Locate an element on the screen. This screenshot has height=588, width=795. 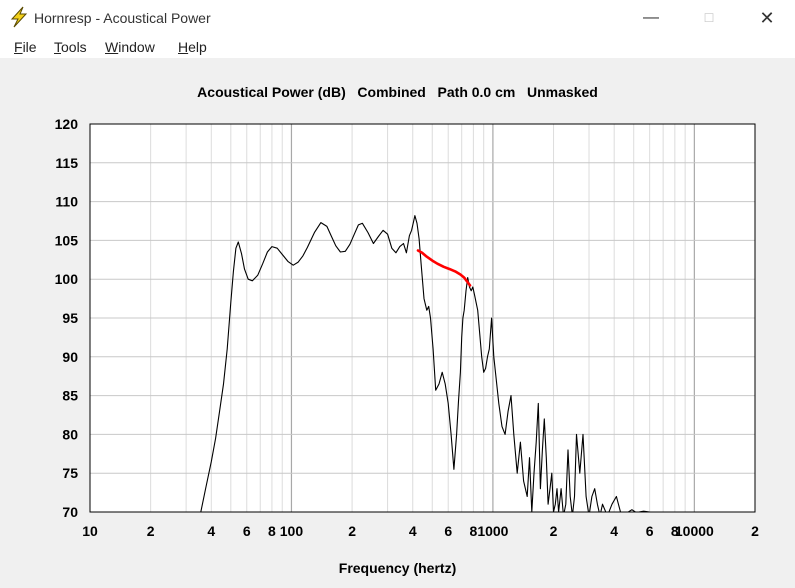
x-tick-label: 100 is located at coordinates (292, 531).